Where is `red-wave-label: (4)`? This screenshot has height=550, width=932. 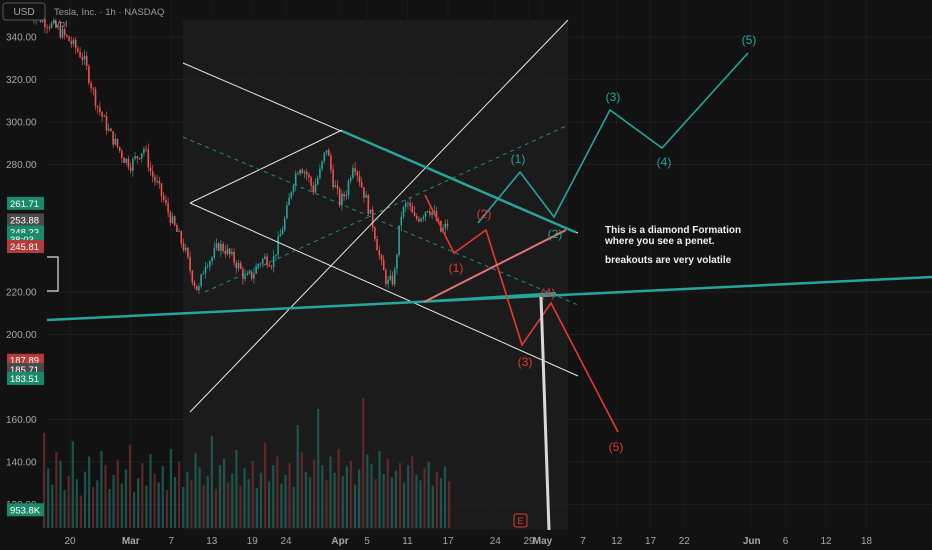
red-wave-label: (4) is located at coordinates (548, 293).